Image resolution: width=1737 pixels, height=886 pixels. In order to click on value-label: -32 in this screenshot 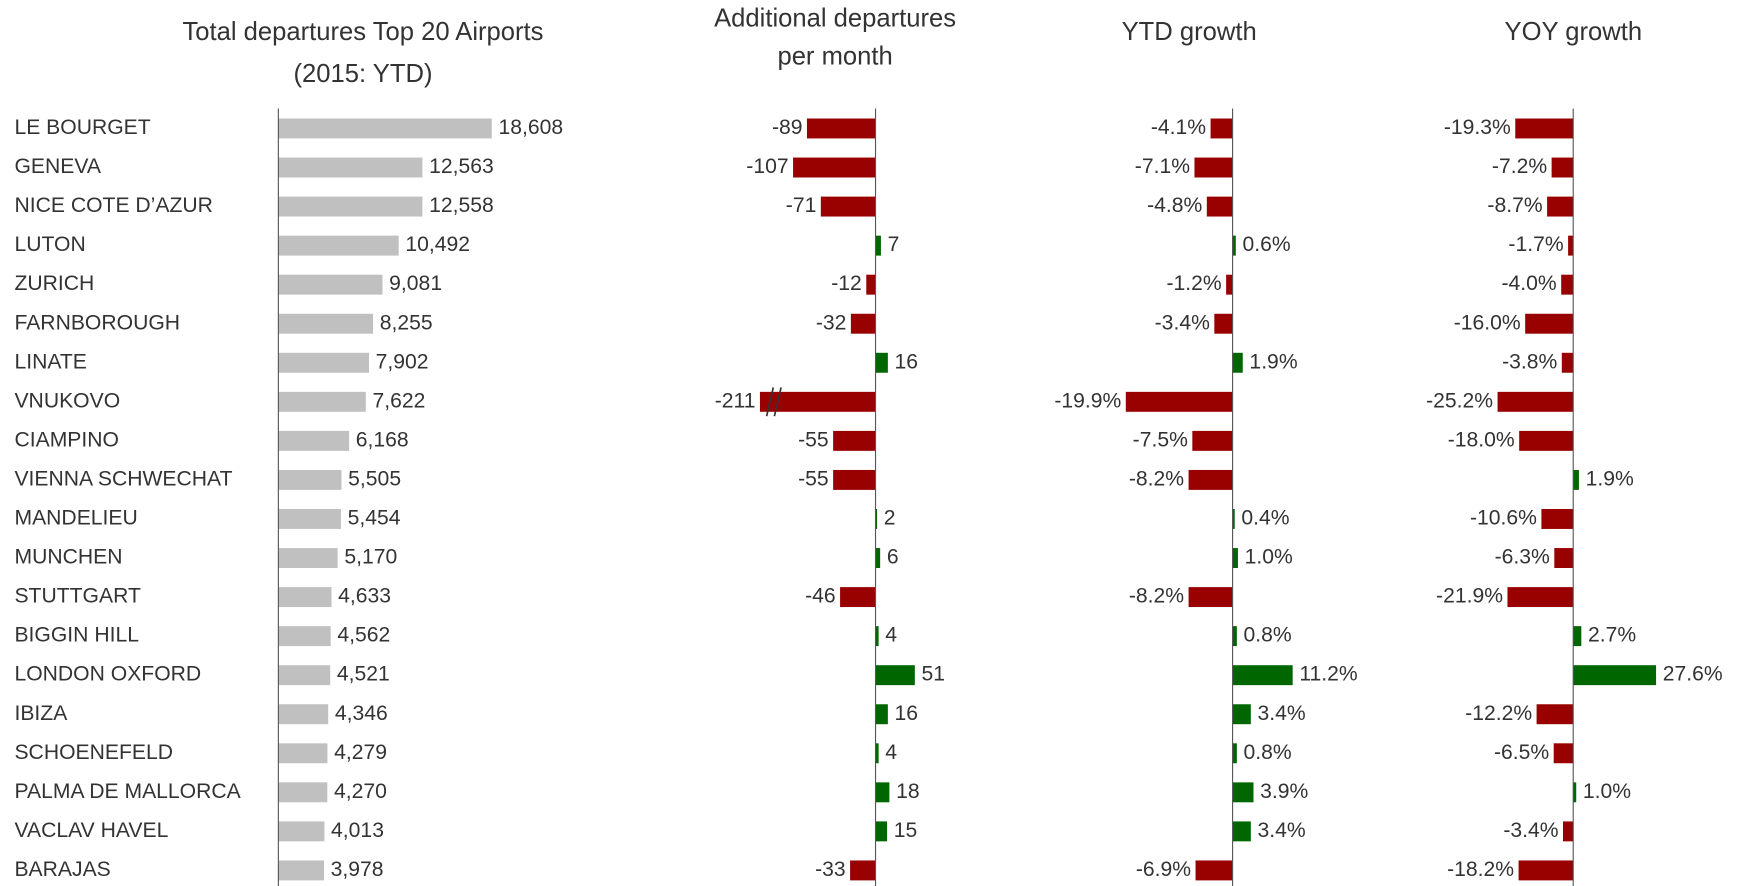, I will do `click(831, 322)`.